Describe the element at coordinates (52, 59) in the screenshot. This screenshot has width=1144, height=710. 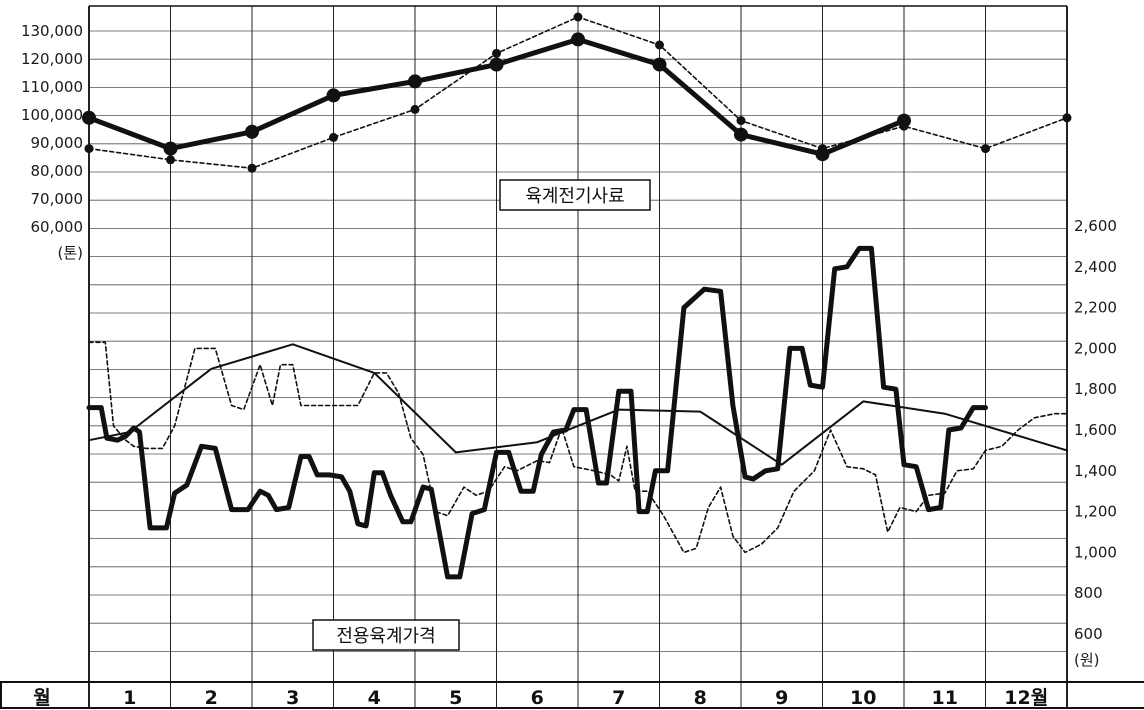
I see `top-y-tick-label: 120,000` at that location.